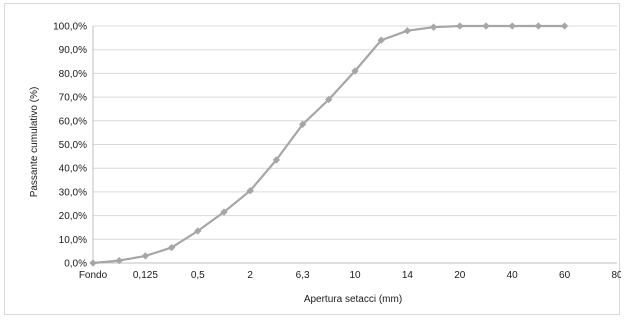 The image size is (625, 320). Describe the element at coordinates (513, 275) in the screenshot. I see `x-tick-label: 40` at that location.